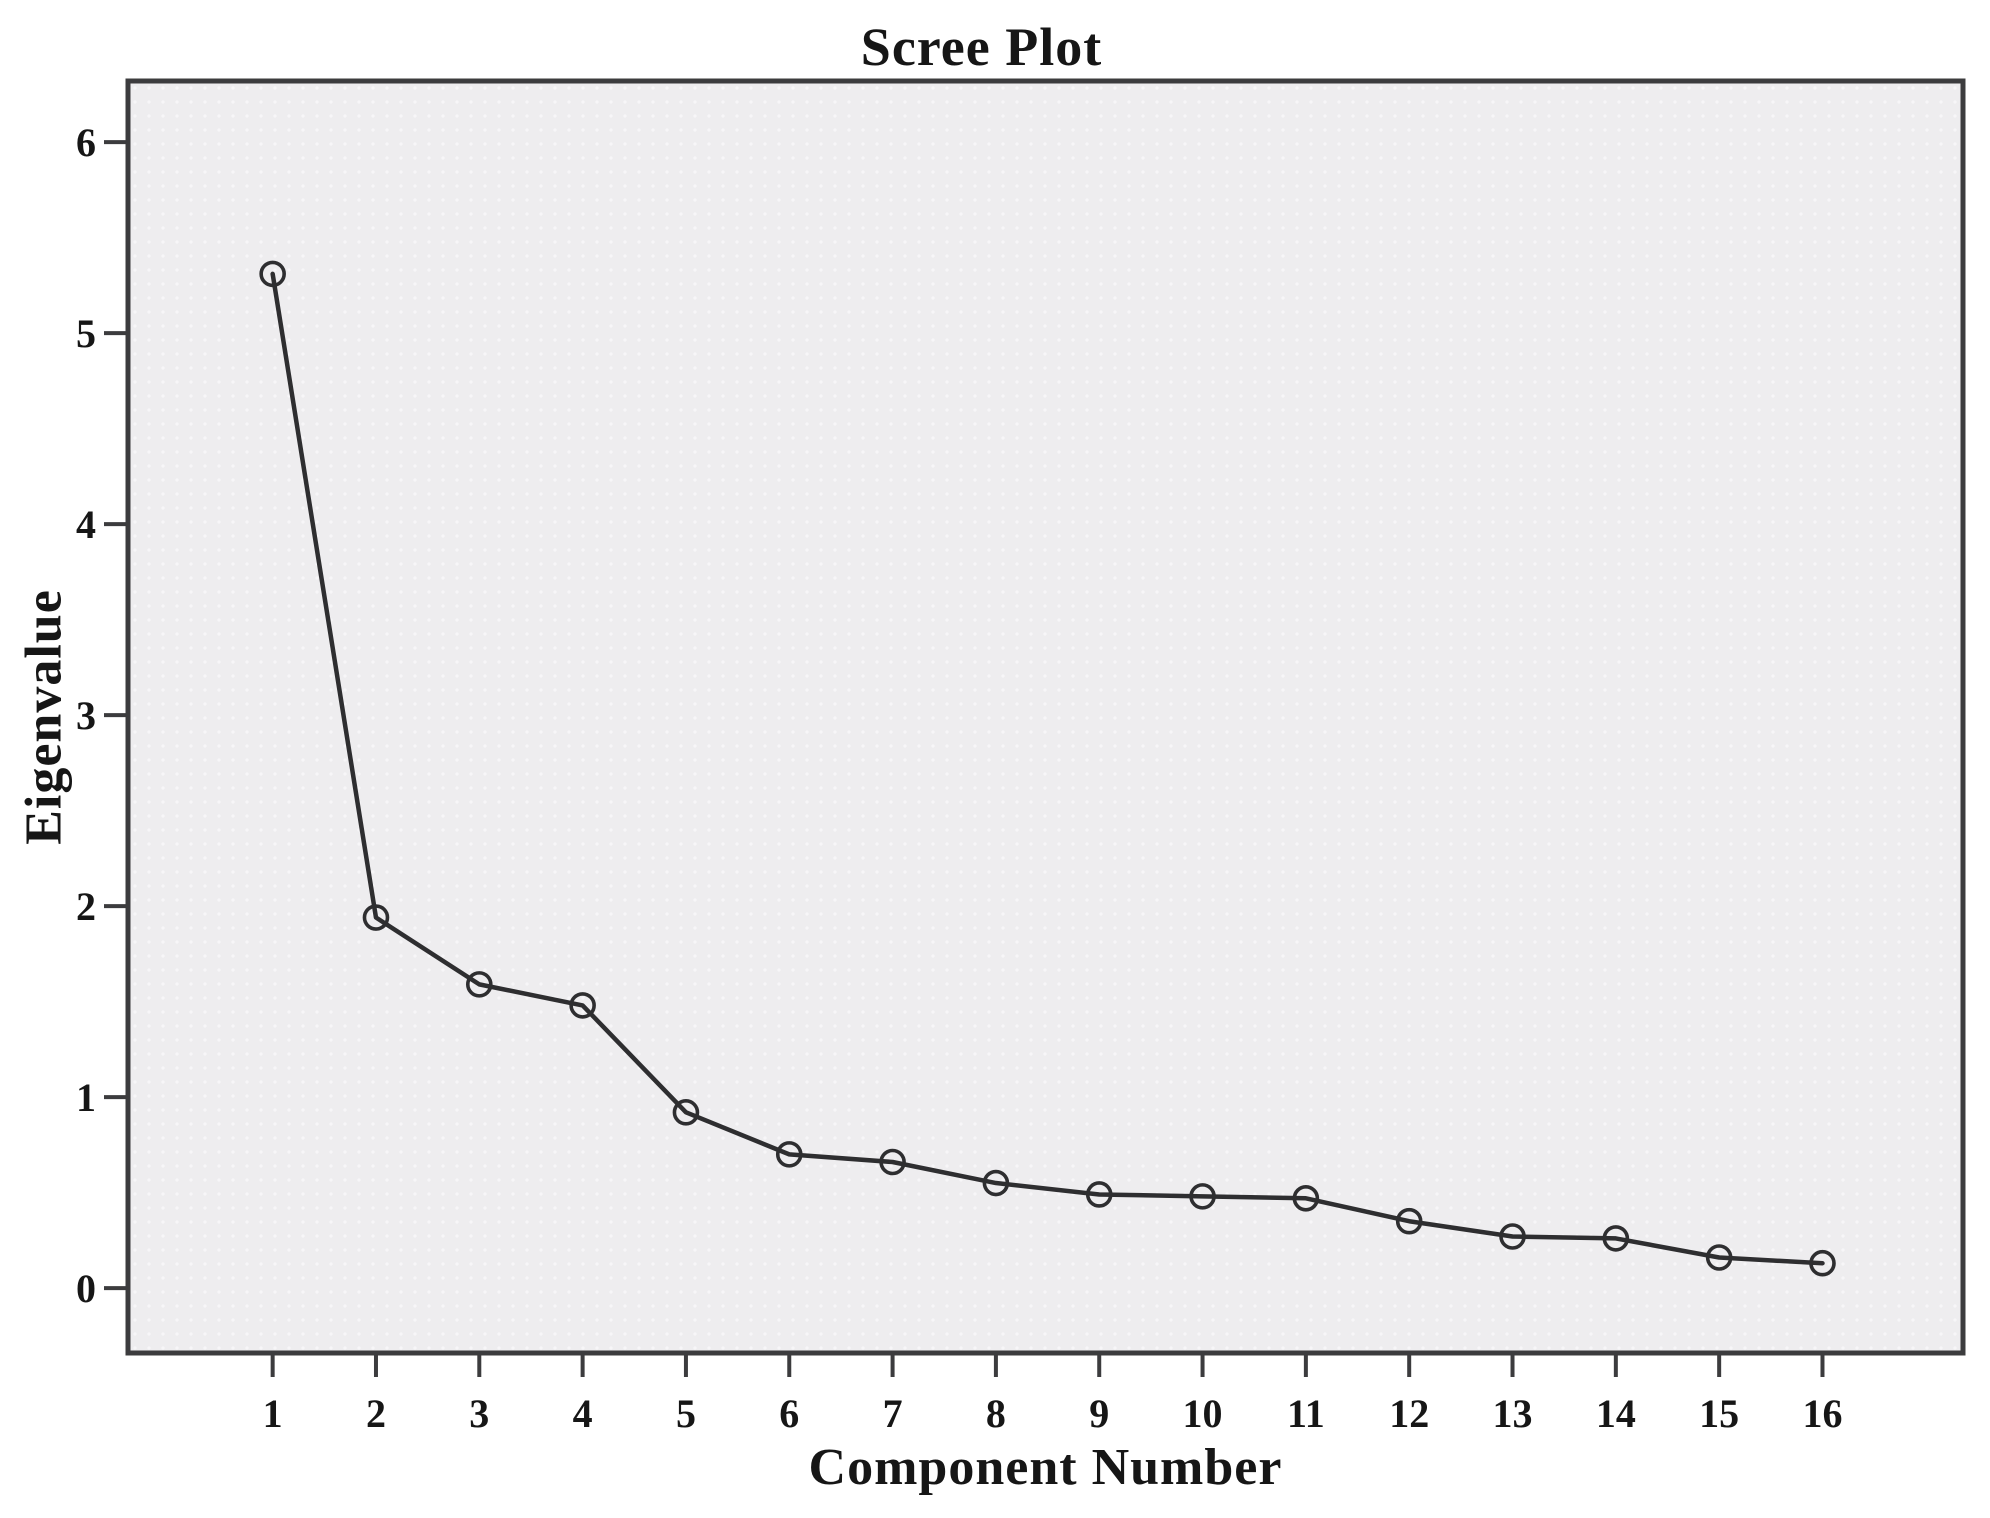 This screenshot has width=1990, height=1518. What do you see at coordinates (1306, 1413) in the screenshot?
I see `x-tick-label: 11` at bounding box center [1306, 1413].